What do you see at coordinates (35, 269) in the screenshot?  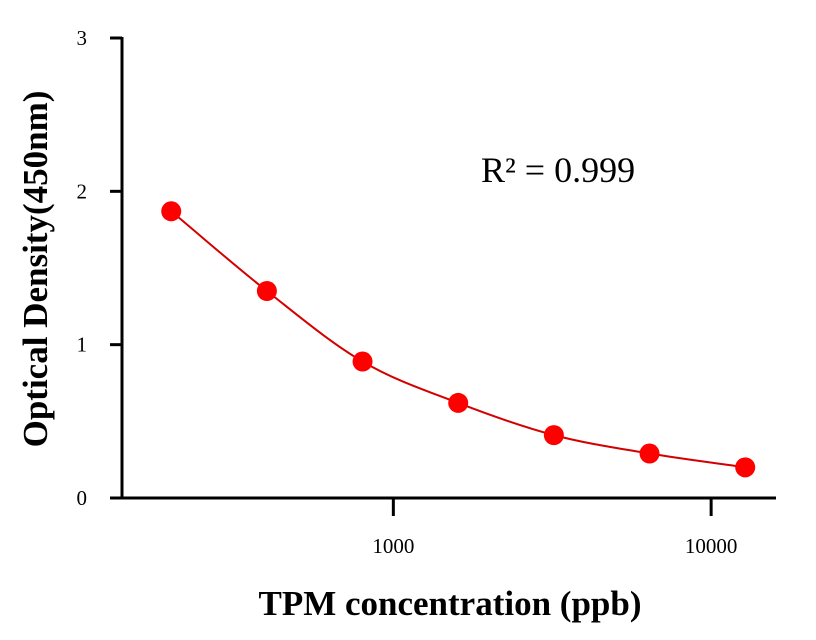 I see `y-axis-title: Optical Density(450nm)` at bounding box center [35, 269].